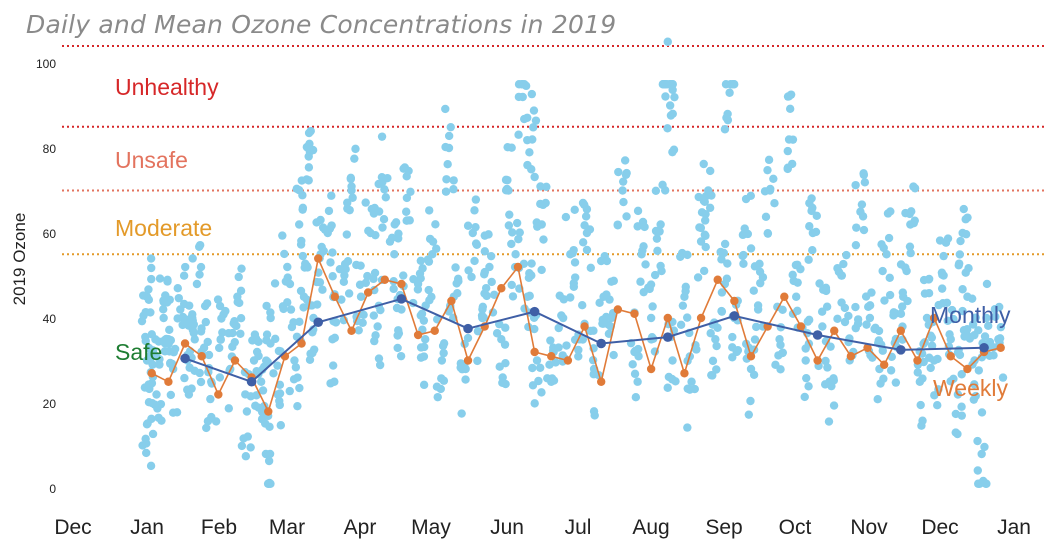 This screenshot has height=554, width=1059. I want to click on monthly-line, so click(584, 340).